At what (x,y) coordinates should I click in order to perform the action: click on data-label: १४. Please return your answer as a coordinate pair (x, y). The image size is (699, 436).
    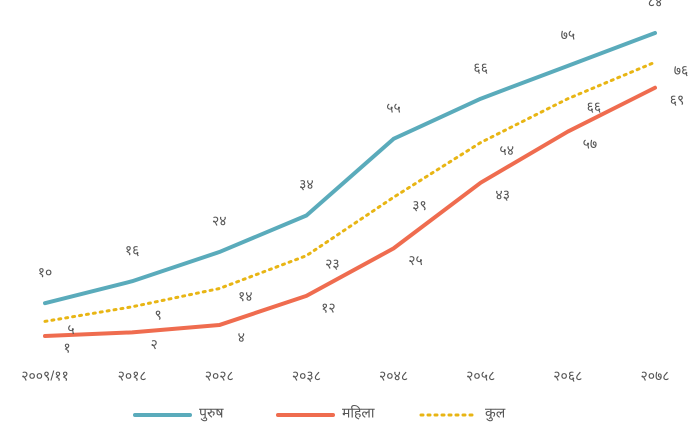
    Looking at the image, I should click on (245, 296).